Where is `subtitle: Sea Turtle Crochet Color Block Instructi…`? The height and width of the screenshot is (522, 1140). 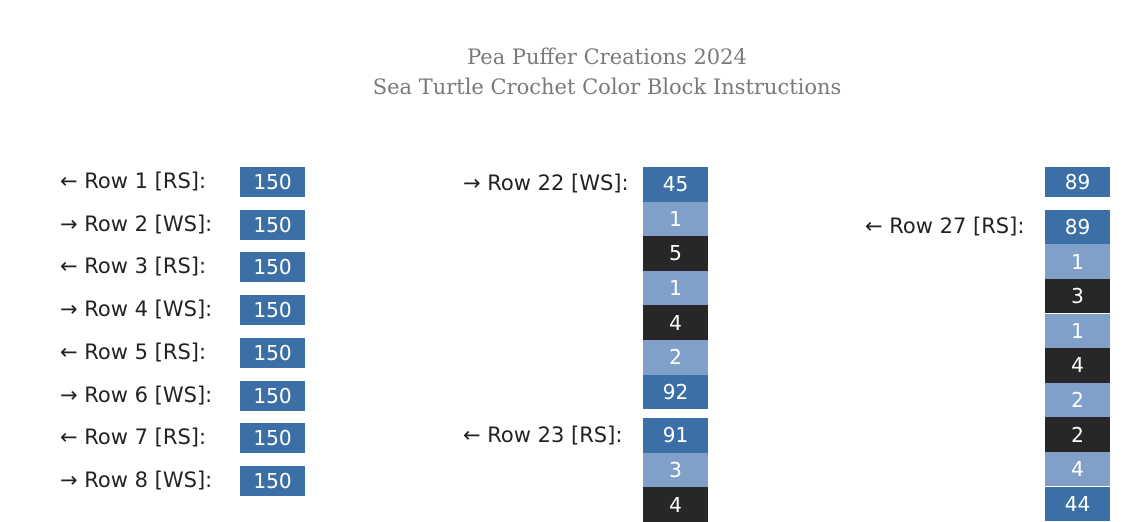 subtitle: Sea Turtle Crochet Color Block Instructi… is located at coordinates (607, 87).